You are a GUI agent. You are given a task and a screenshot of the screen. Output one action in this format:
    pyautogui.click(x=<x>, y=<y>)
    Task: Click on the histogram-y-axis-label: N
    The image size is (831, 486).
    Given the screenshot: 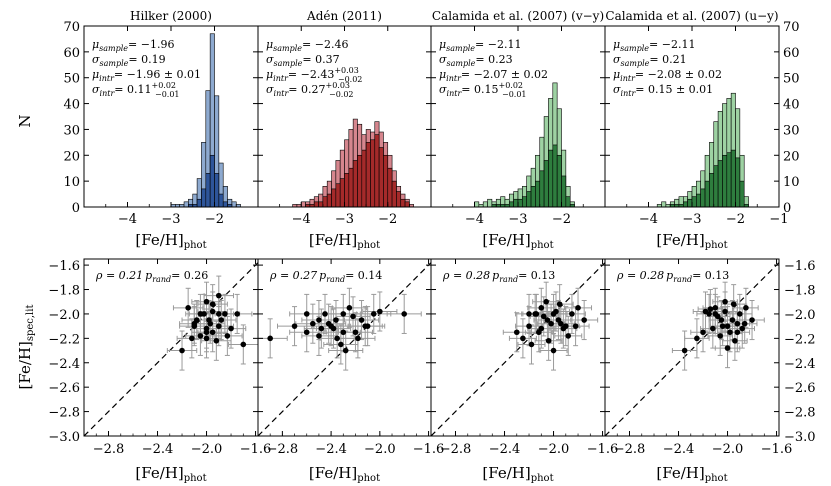 What is the action you would take?
    pyautogui.click(x=25, y=120)
    